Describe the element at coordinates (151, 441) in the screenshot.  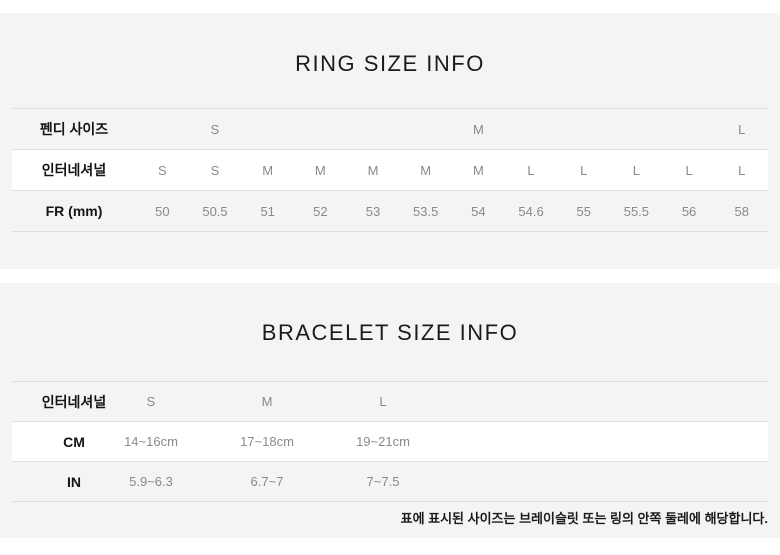
I see `size-cell: 14~16cm` at that location.